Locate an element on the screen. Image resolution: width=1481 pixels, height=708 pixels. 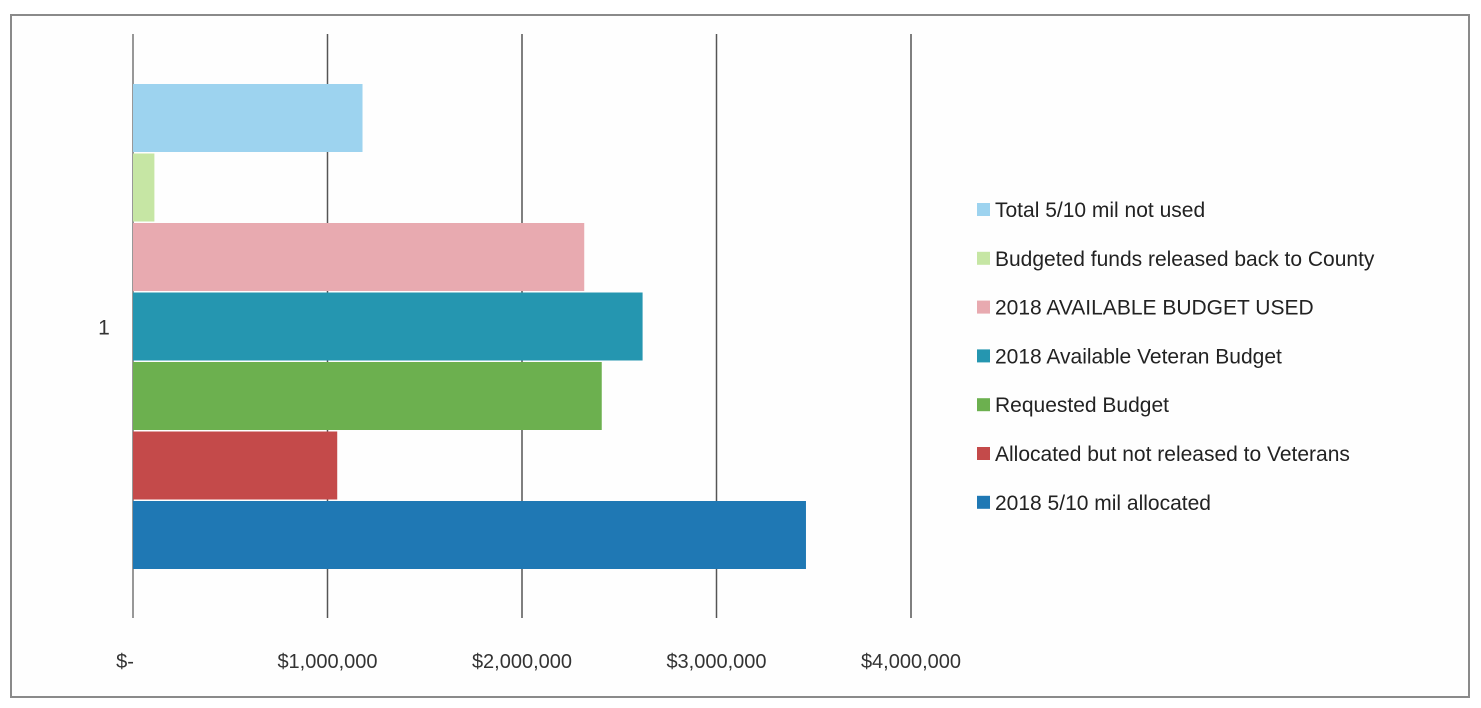
legend-label-0: Total 5/10 mil not used is located at coordinates (1100, 210).